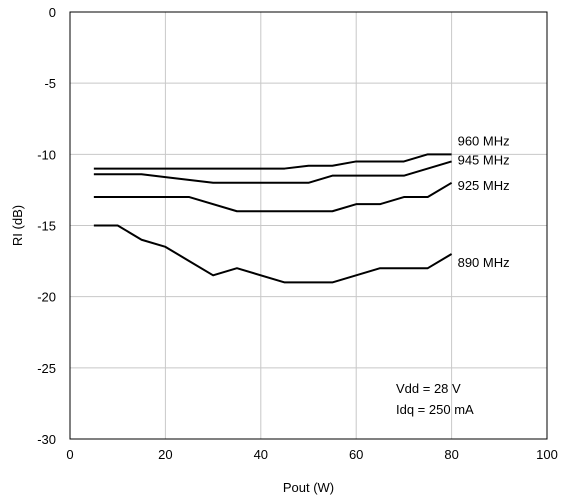 The height and width of the screenshot is (501, 561). I want to click on y-tick-label: -5, so click(50, 83).